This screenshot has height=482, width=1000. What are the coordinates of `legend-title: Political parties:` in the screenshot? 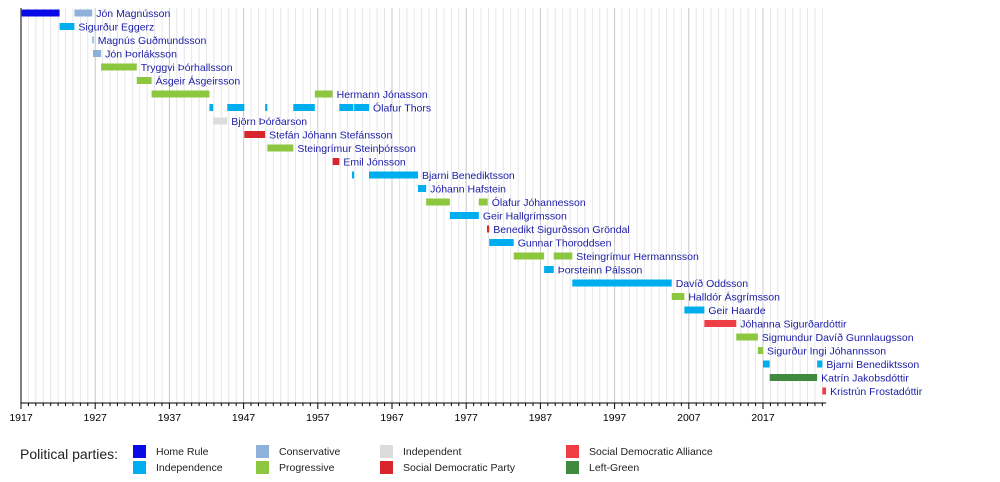 It's located at (69, 454).